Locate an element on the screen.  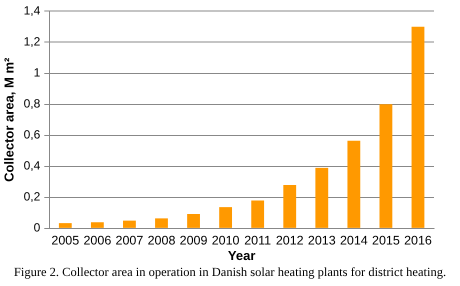
y-tick-label: 0,6 is located at coordinates (32, 135).